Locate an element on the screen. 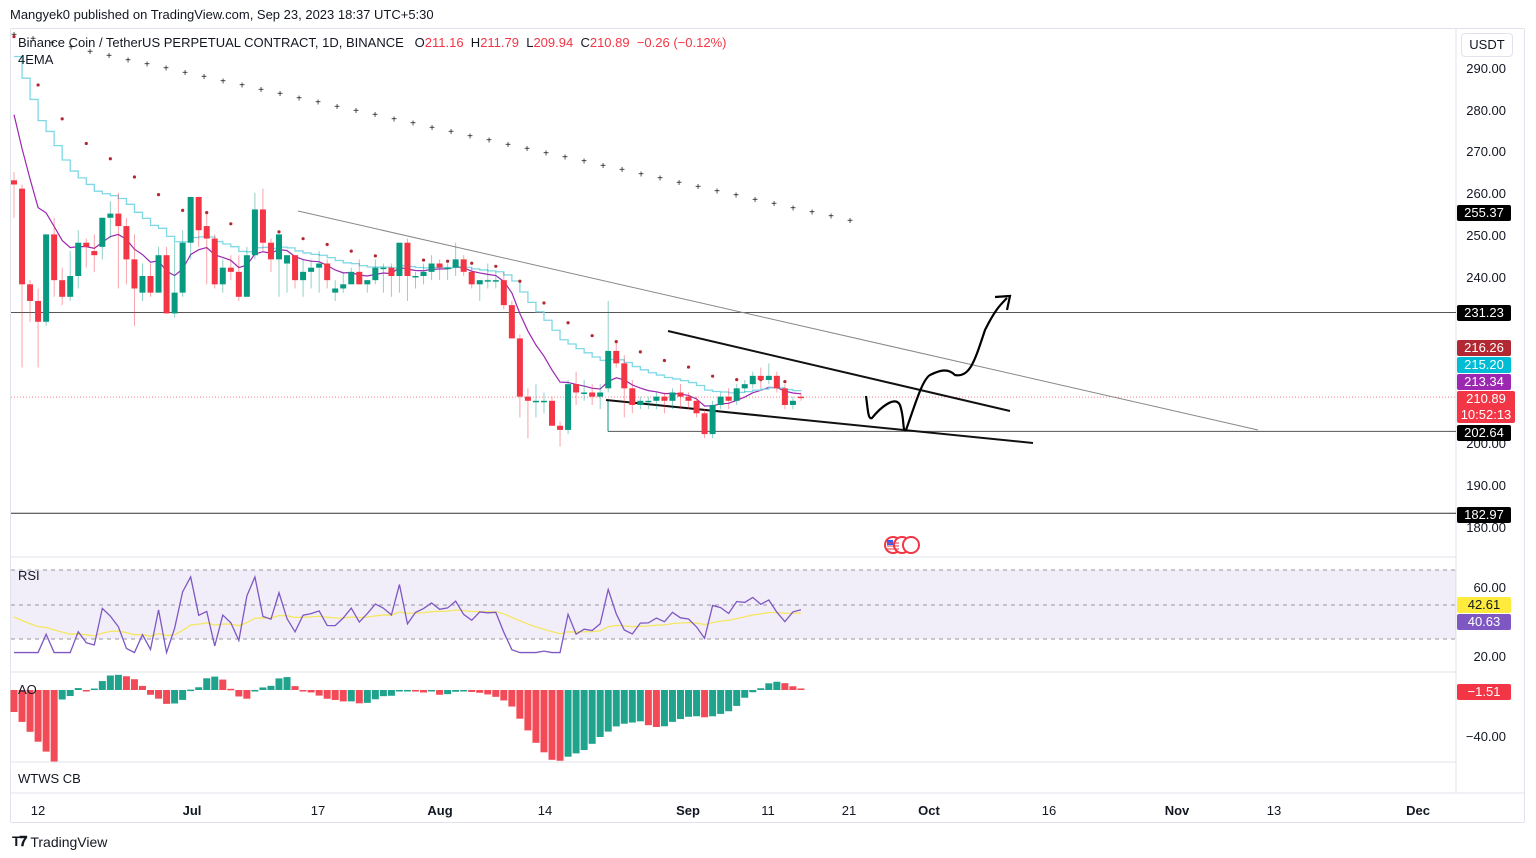 The image size is (1536, 858). price-tag: 231.23 is located at coordinates (1484, 313).